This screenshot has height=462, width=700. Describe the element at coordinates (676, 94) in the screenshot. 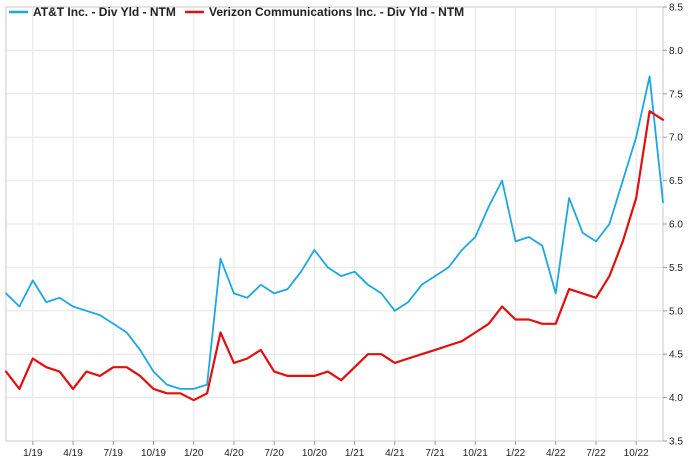

I see `y-tick-label: 7.5` at that location.